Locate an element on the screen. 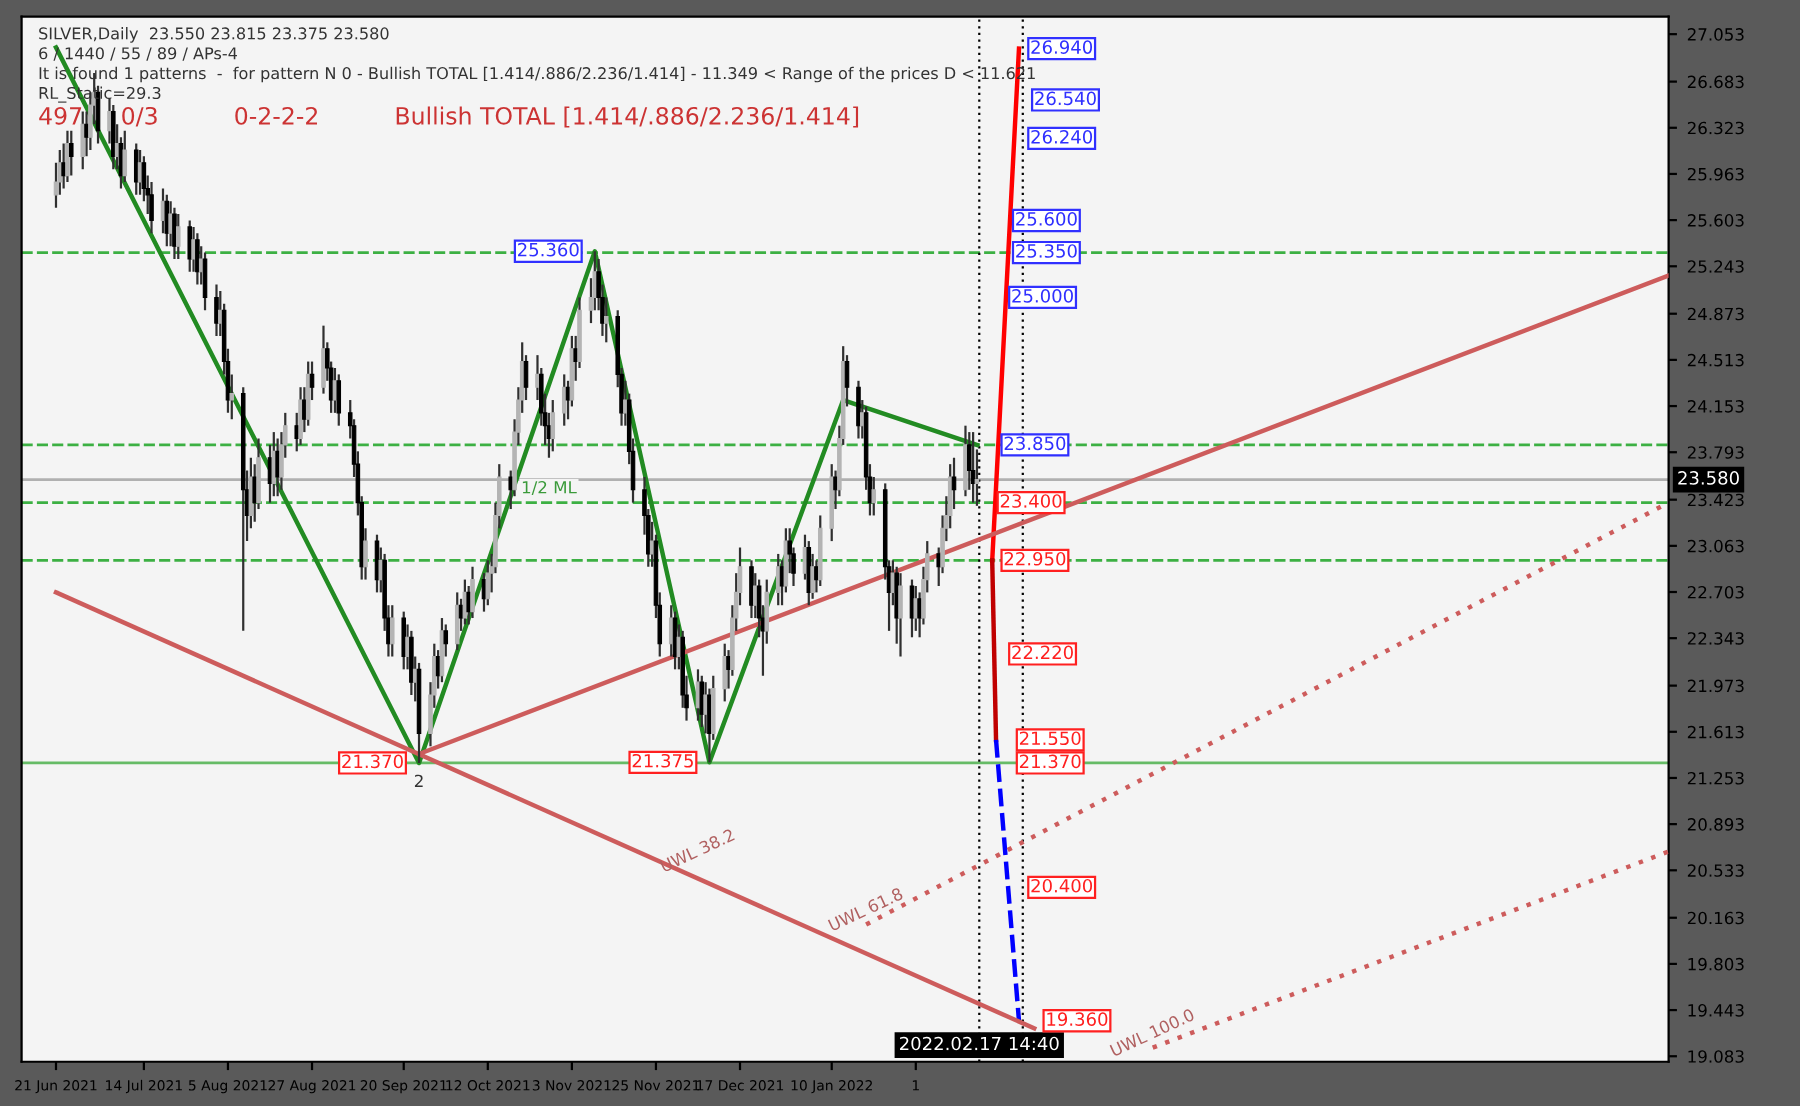 This screenshot has height=1106, width=1800. annotation: 497 0/3 0-2-2-2 Bullish TOTAL [1.414/.886/2.236/1.414] is located at coordinates (449, 117).